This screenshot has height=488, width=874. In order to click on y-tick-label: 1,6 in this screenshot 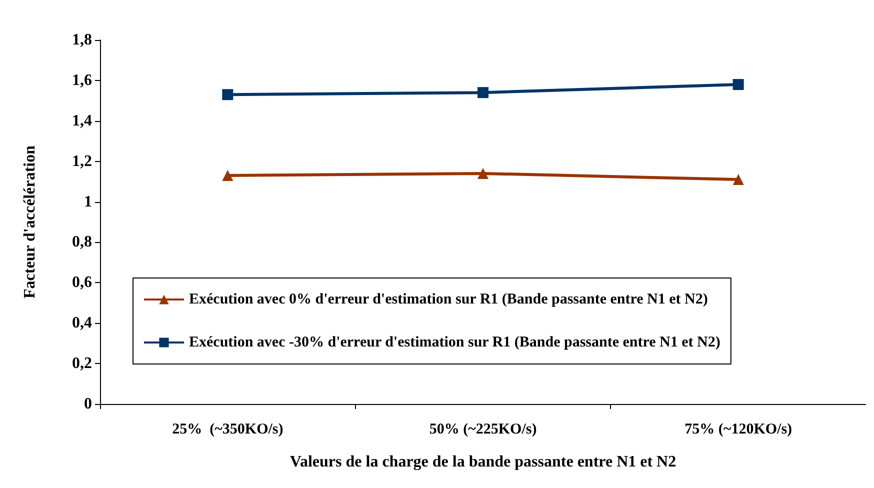, I will do `click(82, 80)`.